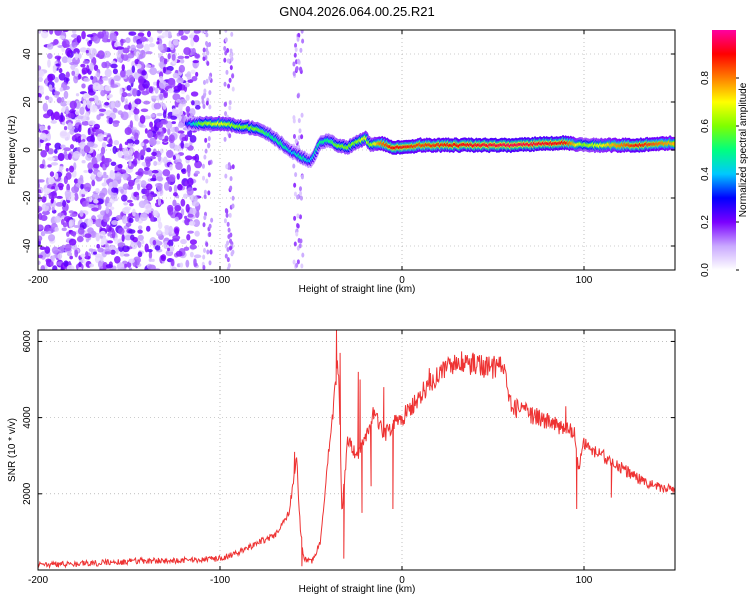 Image resolution: width=750 pixels, height=600 pixels. What do you see at coordinates (220, 580) in the screenshot?
I see `snr-x-tick-label: -100` at bounding box center [220, 580].